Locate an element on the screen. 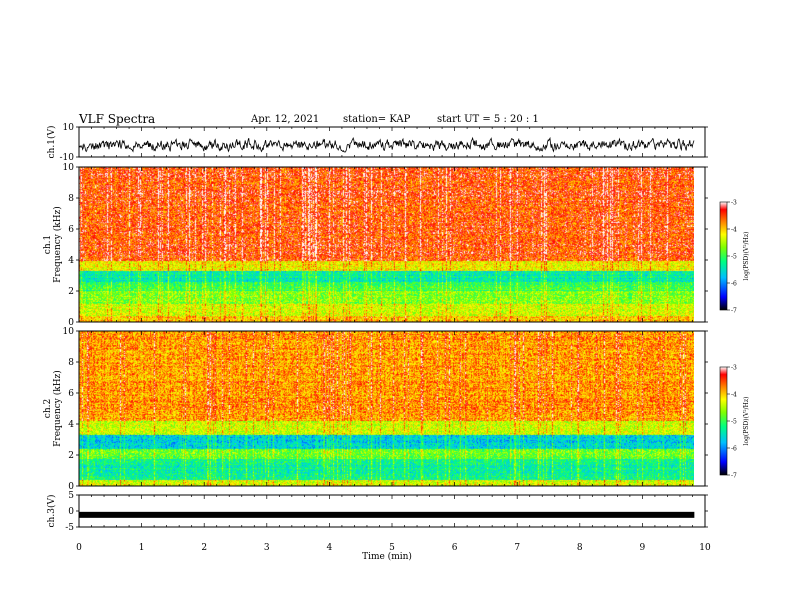 The image size is (792, 612). station-label: station= KAP is located at coordinates (377, 119).